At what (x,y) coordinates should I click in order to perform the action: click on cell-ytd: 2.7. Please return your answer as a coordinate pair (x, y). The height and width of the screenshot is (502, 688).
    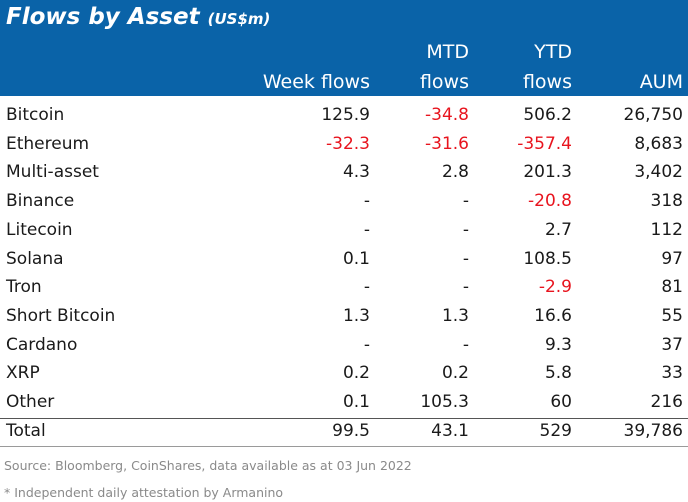
    Looking at the image, I should click on (558, 229).